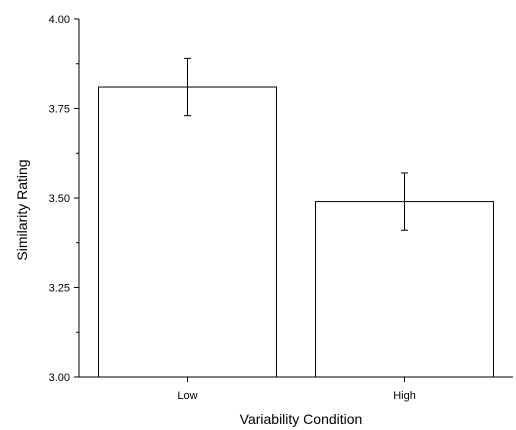 This screenshot has height=430, width=516. What do you see at coordinates (59, 20) in the screenshot?
I see `y-tick-label: 4.00` at bounding box center [59, 20].